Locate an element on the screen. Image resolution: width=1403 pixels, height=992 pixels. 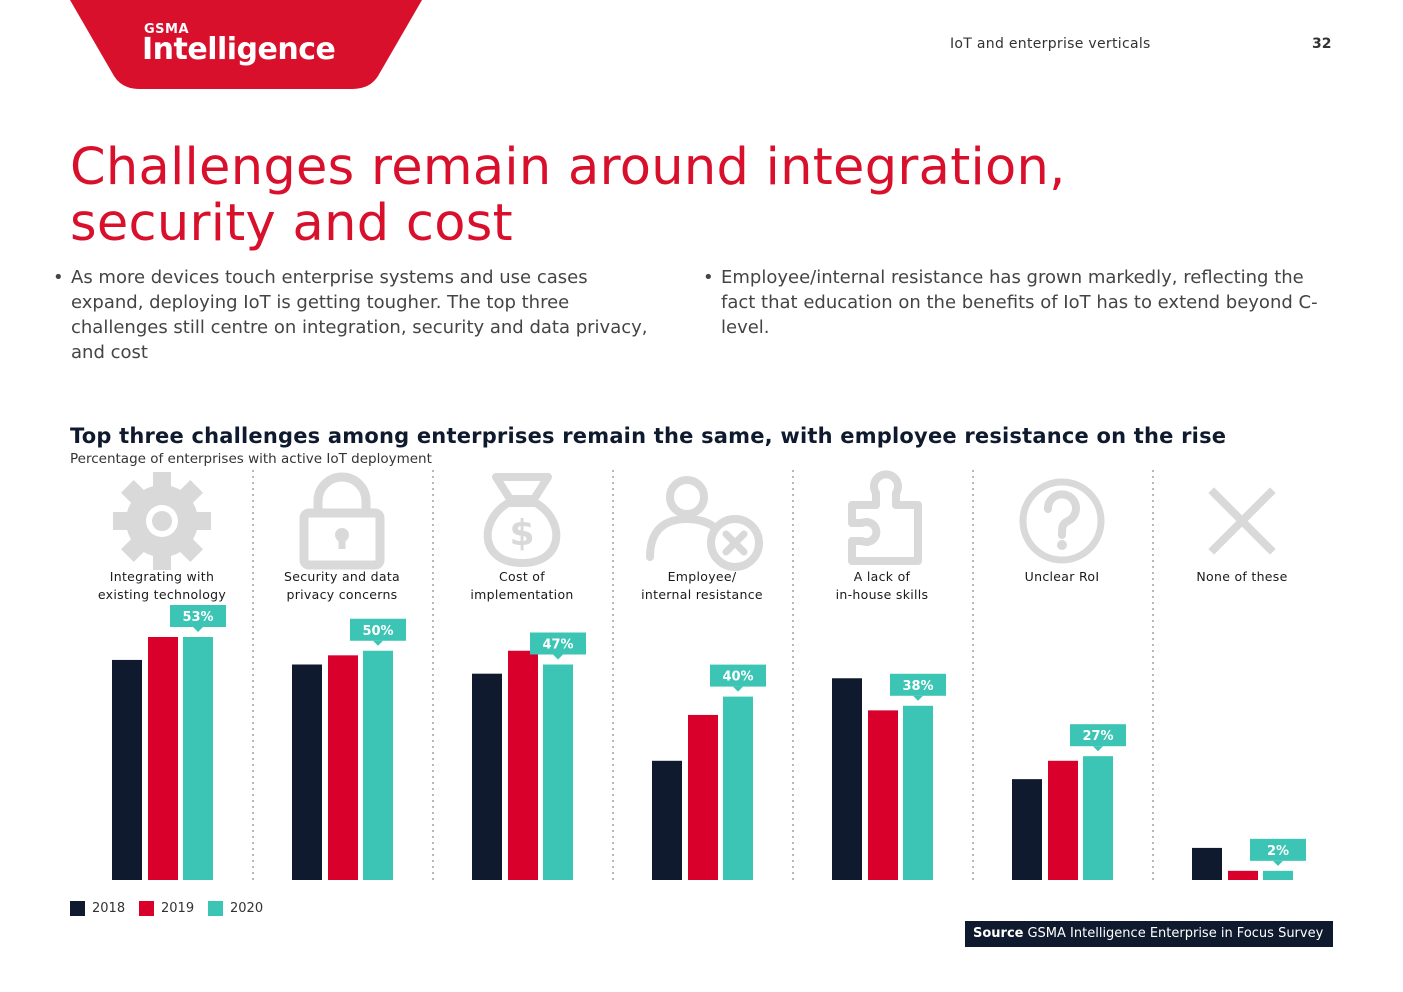
category-label: A lack of in-house skills is located at coordinates (882, 585).